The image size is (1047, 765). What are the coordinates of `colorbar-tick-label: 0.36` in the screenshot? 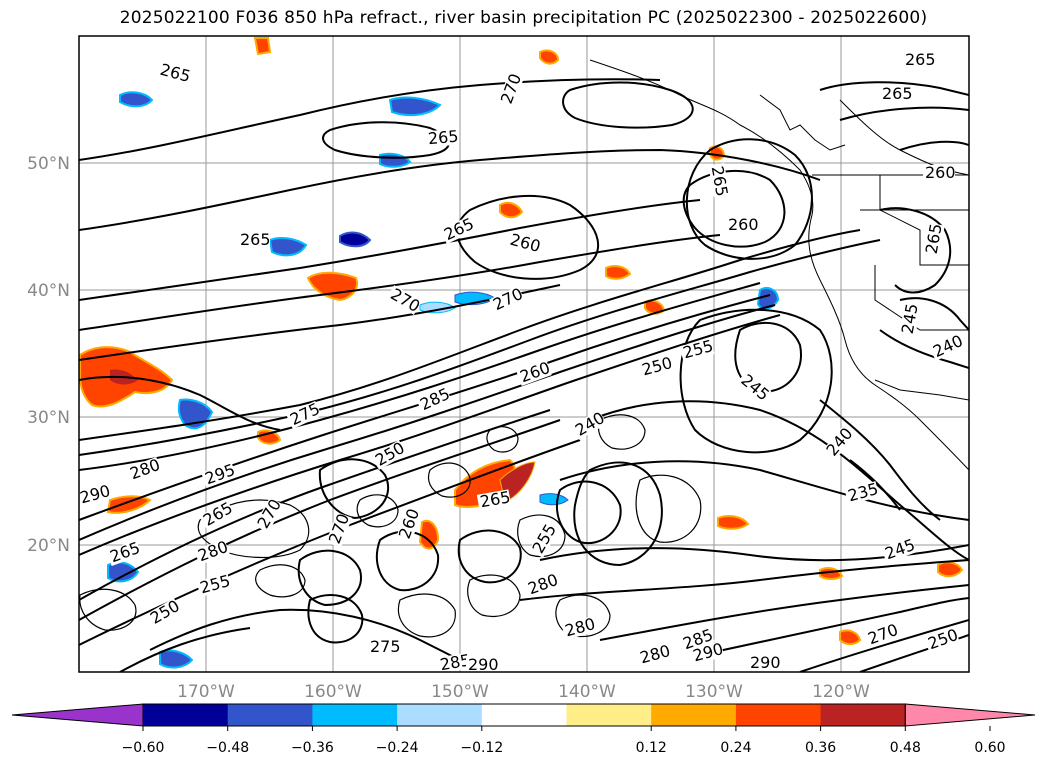 It's located at (820, 748).